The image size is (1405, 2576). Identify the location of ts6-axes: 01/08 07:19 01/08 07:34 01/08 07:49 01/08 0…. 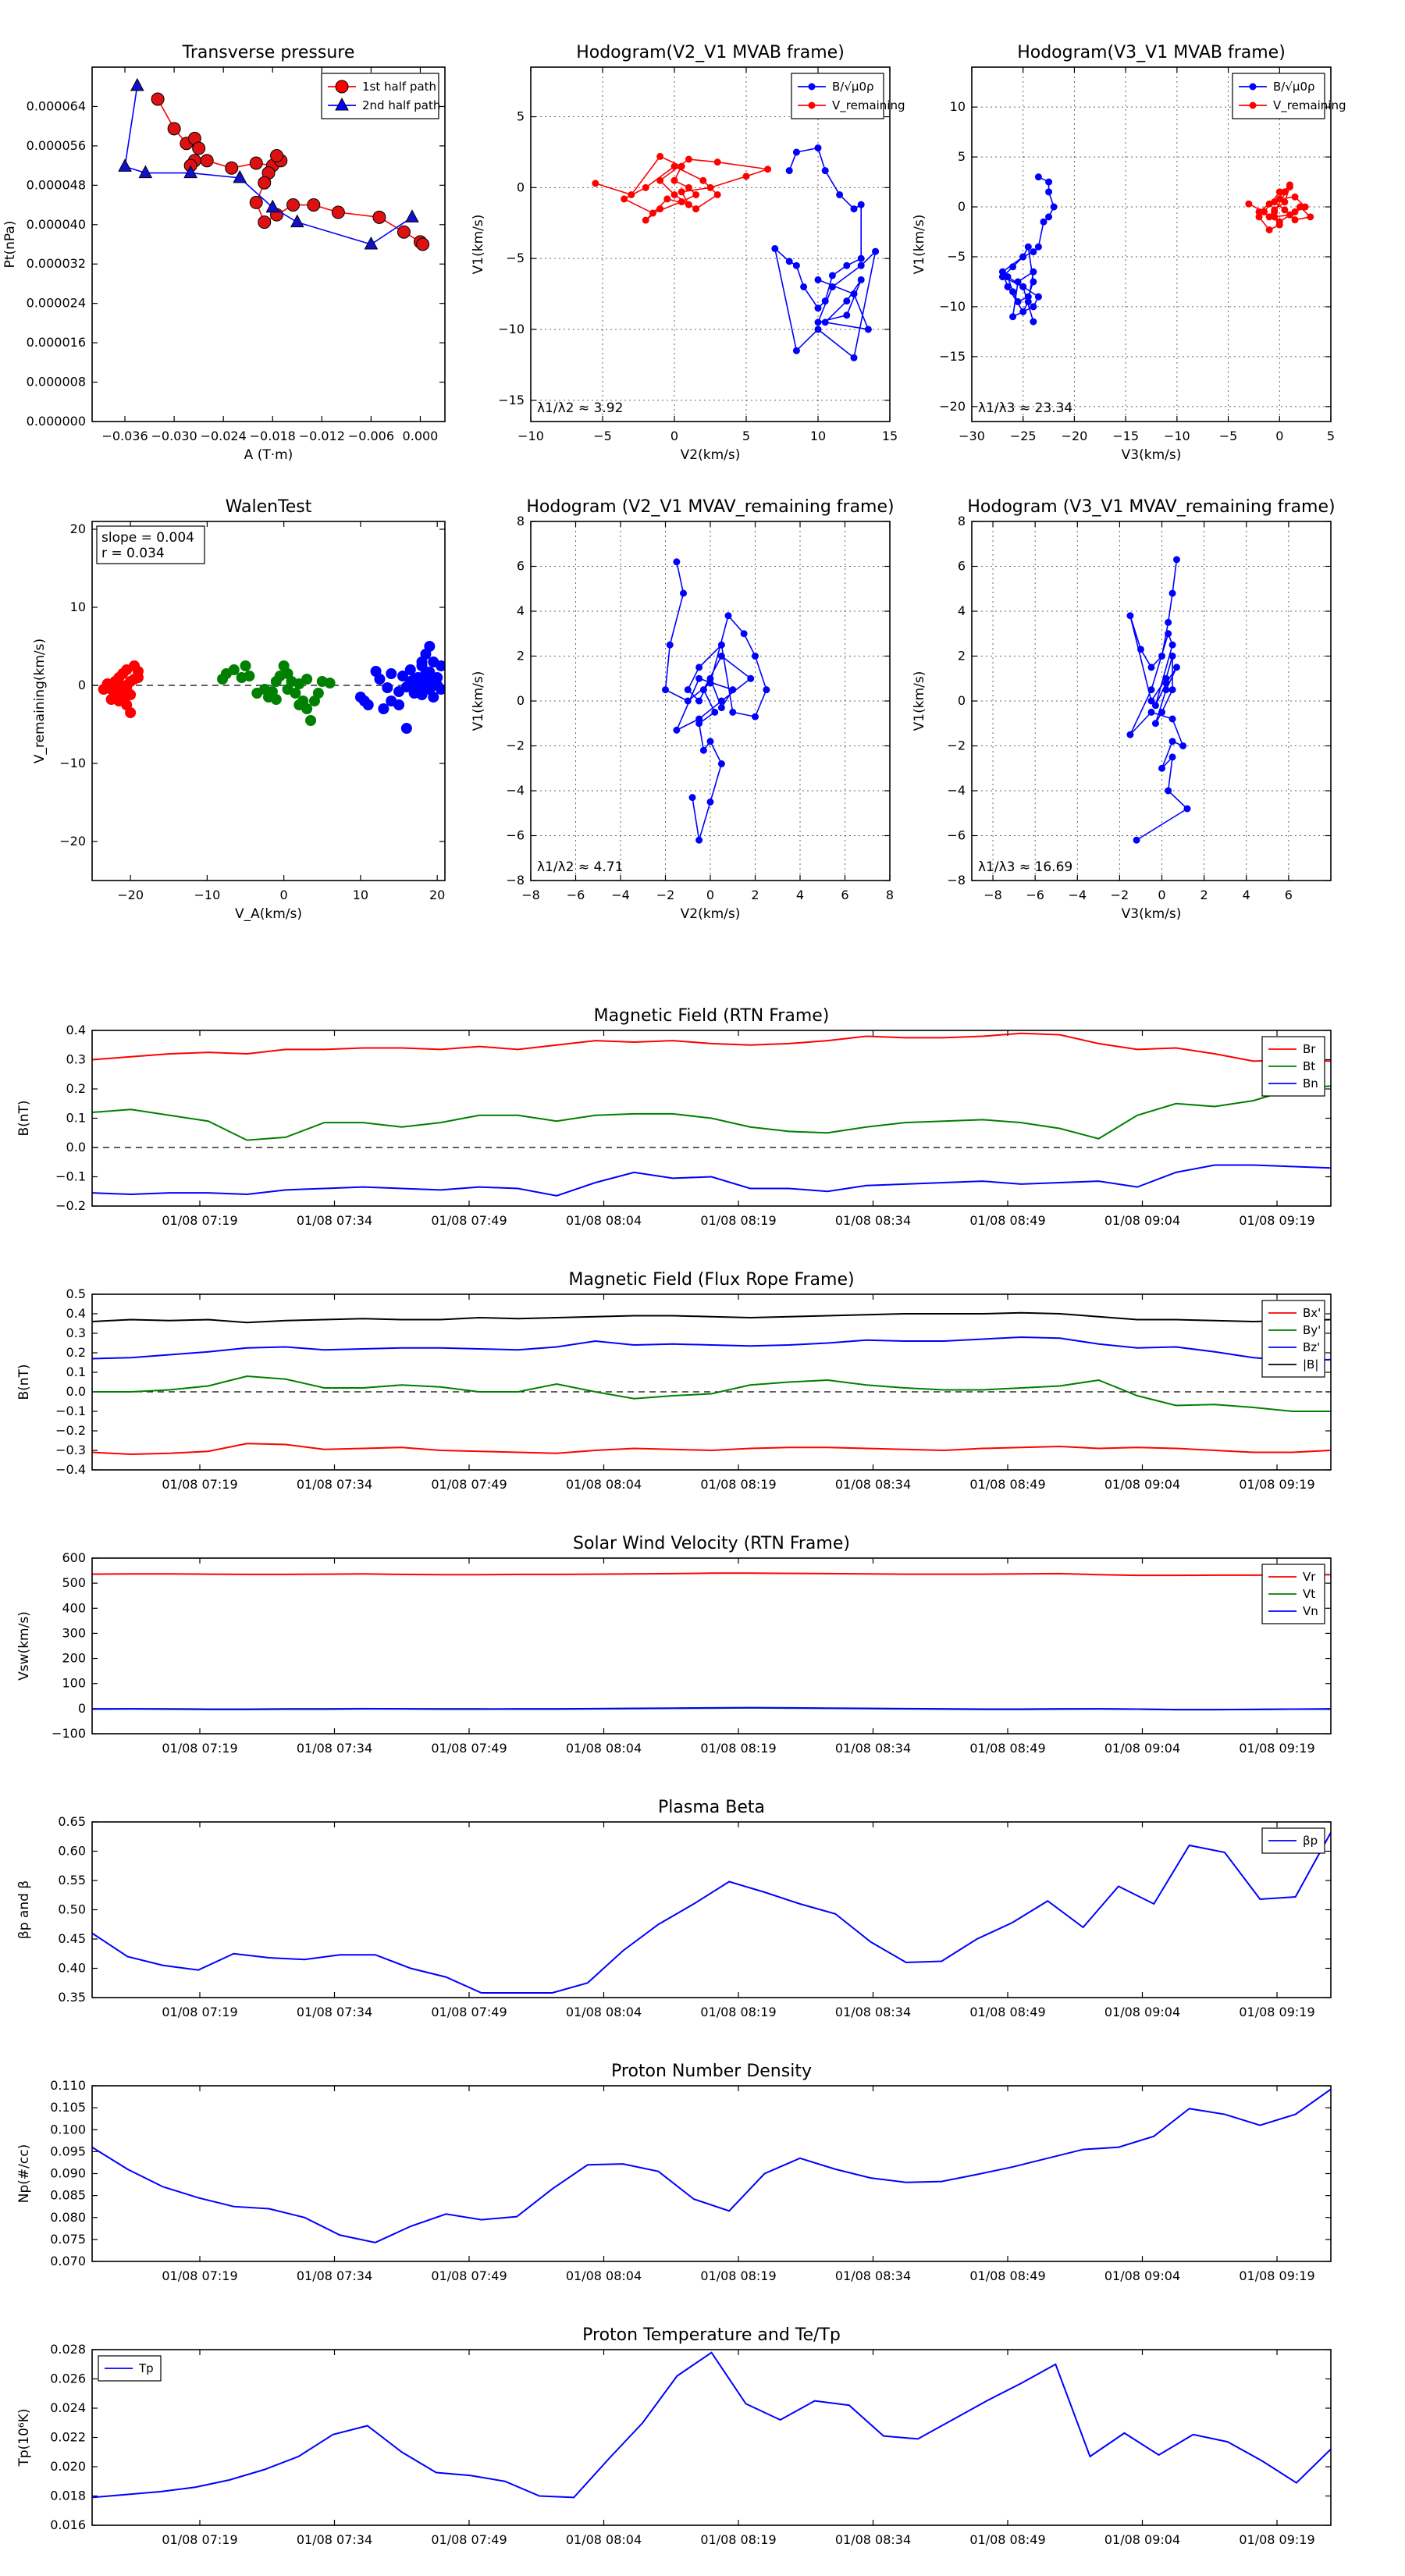
(674, 2436).